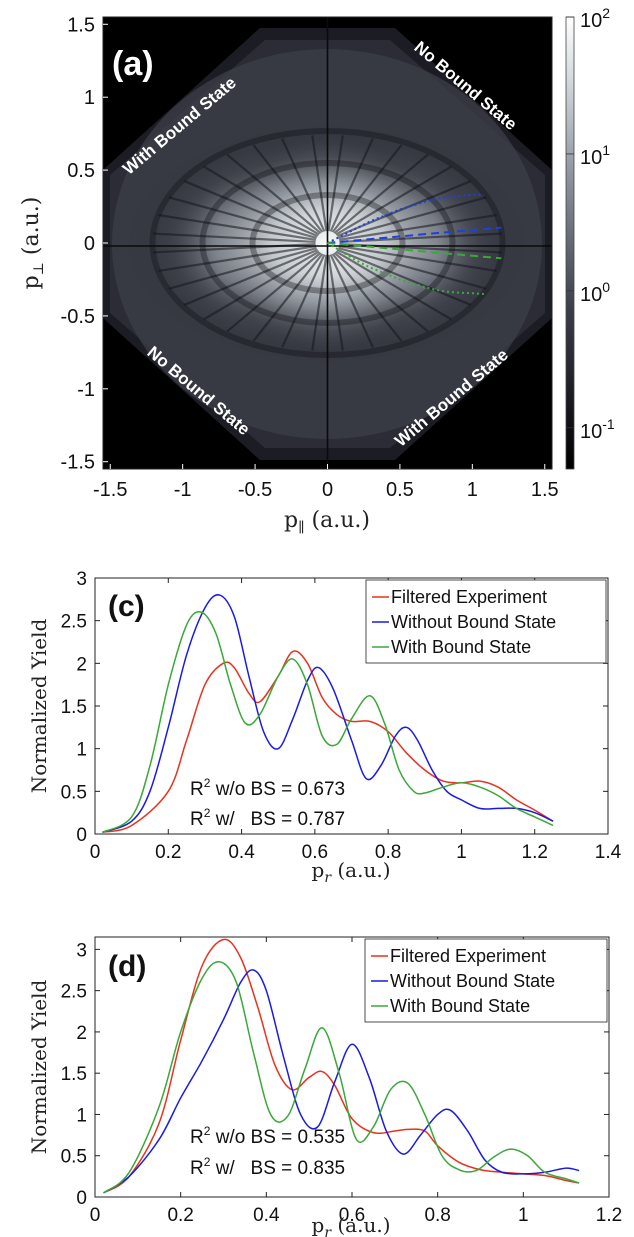  Describe the element at coordinates (609, 1215) in the screenshot. I see `xtick-label-d-6: 1.2` at that location.